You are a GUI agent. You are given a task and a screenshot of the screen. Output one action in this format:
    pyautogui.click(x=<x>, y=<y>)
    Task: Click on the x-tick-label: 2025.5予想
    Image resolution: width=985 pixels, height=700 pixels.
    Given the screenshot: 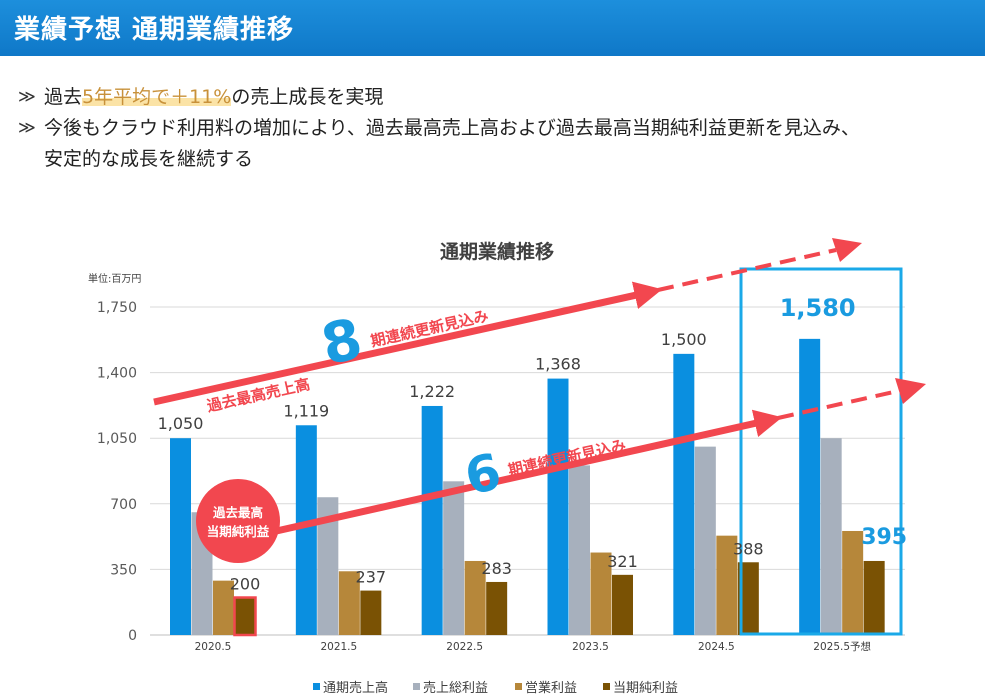 What is the action you would take?
    pyautogui.click(x=842, y=646)
    